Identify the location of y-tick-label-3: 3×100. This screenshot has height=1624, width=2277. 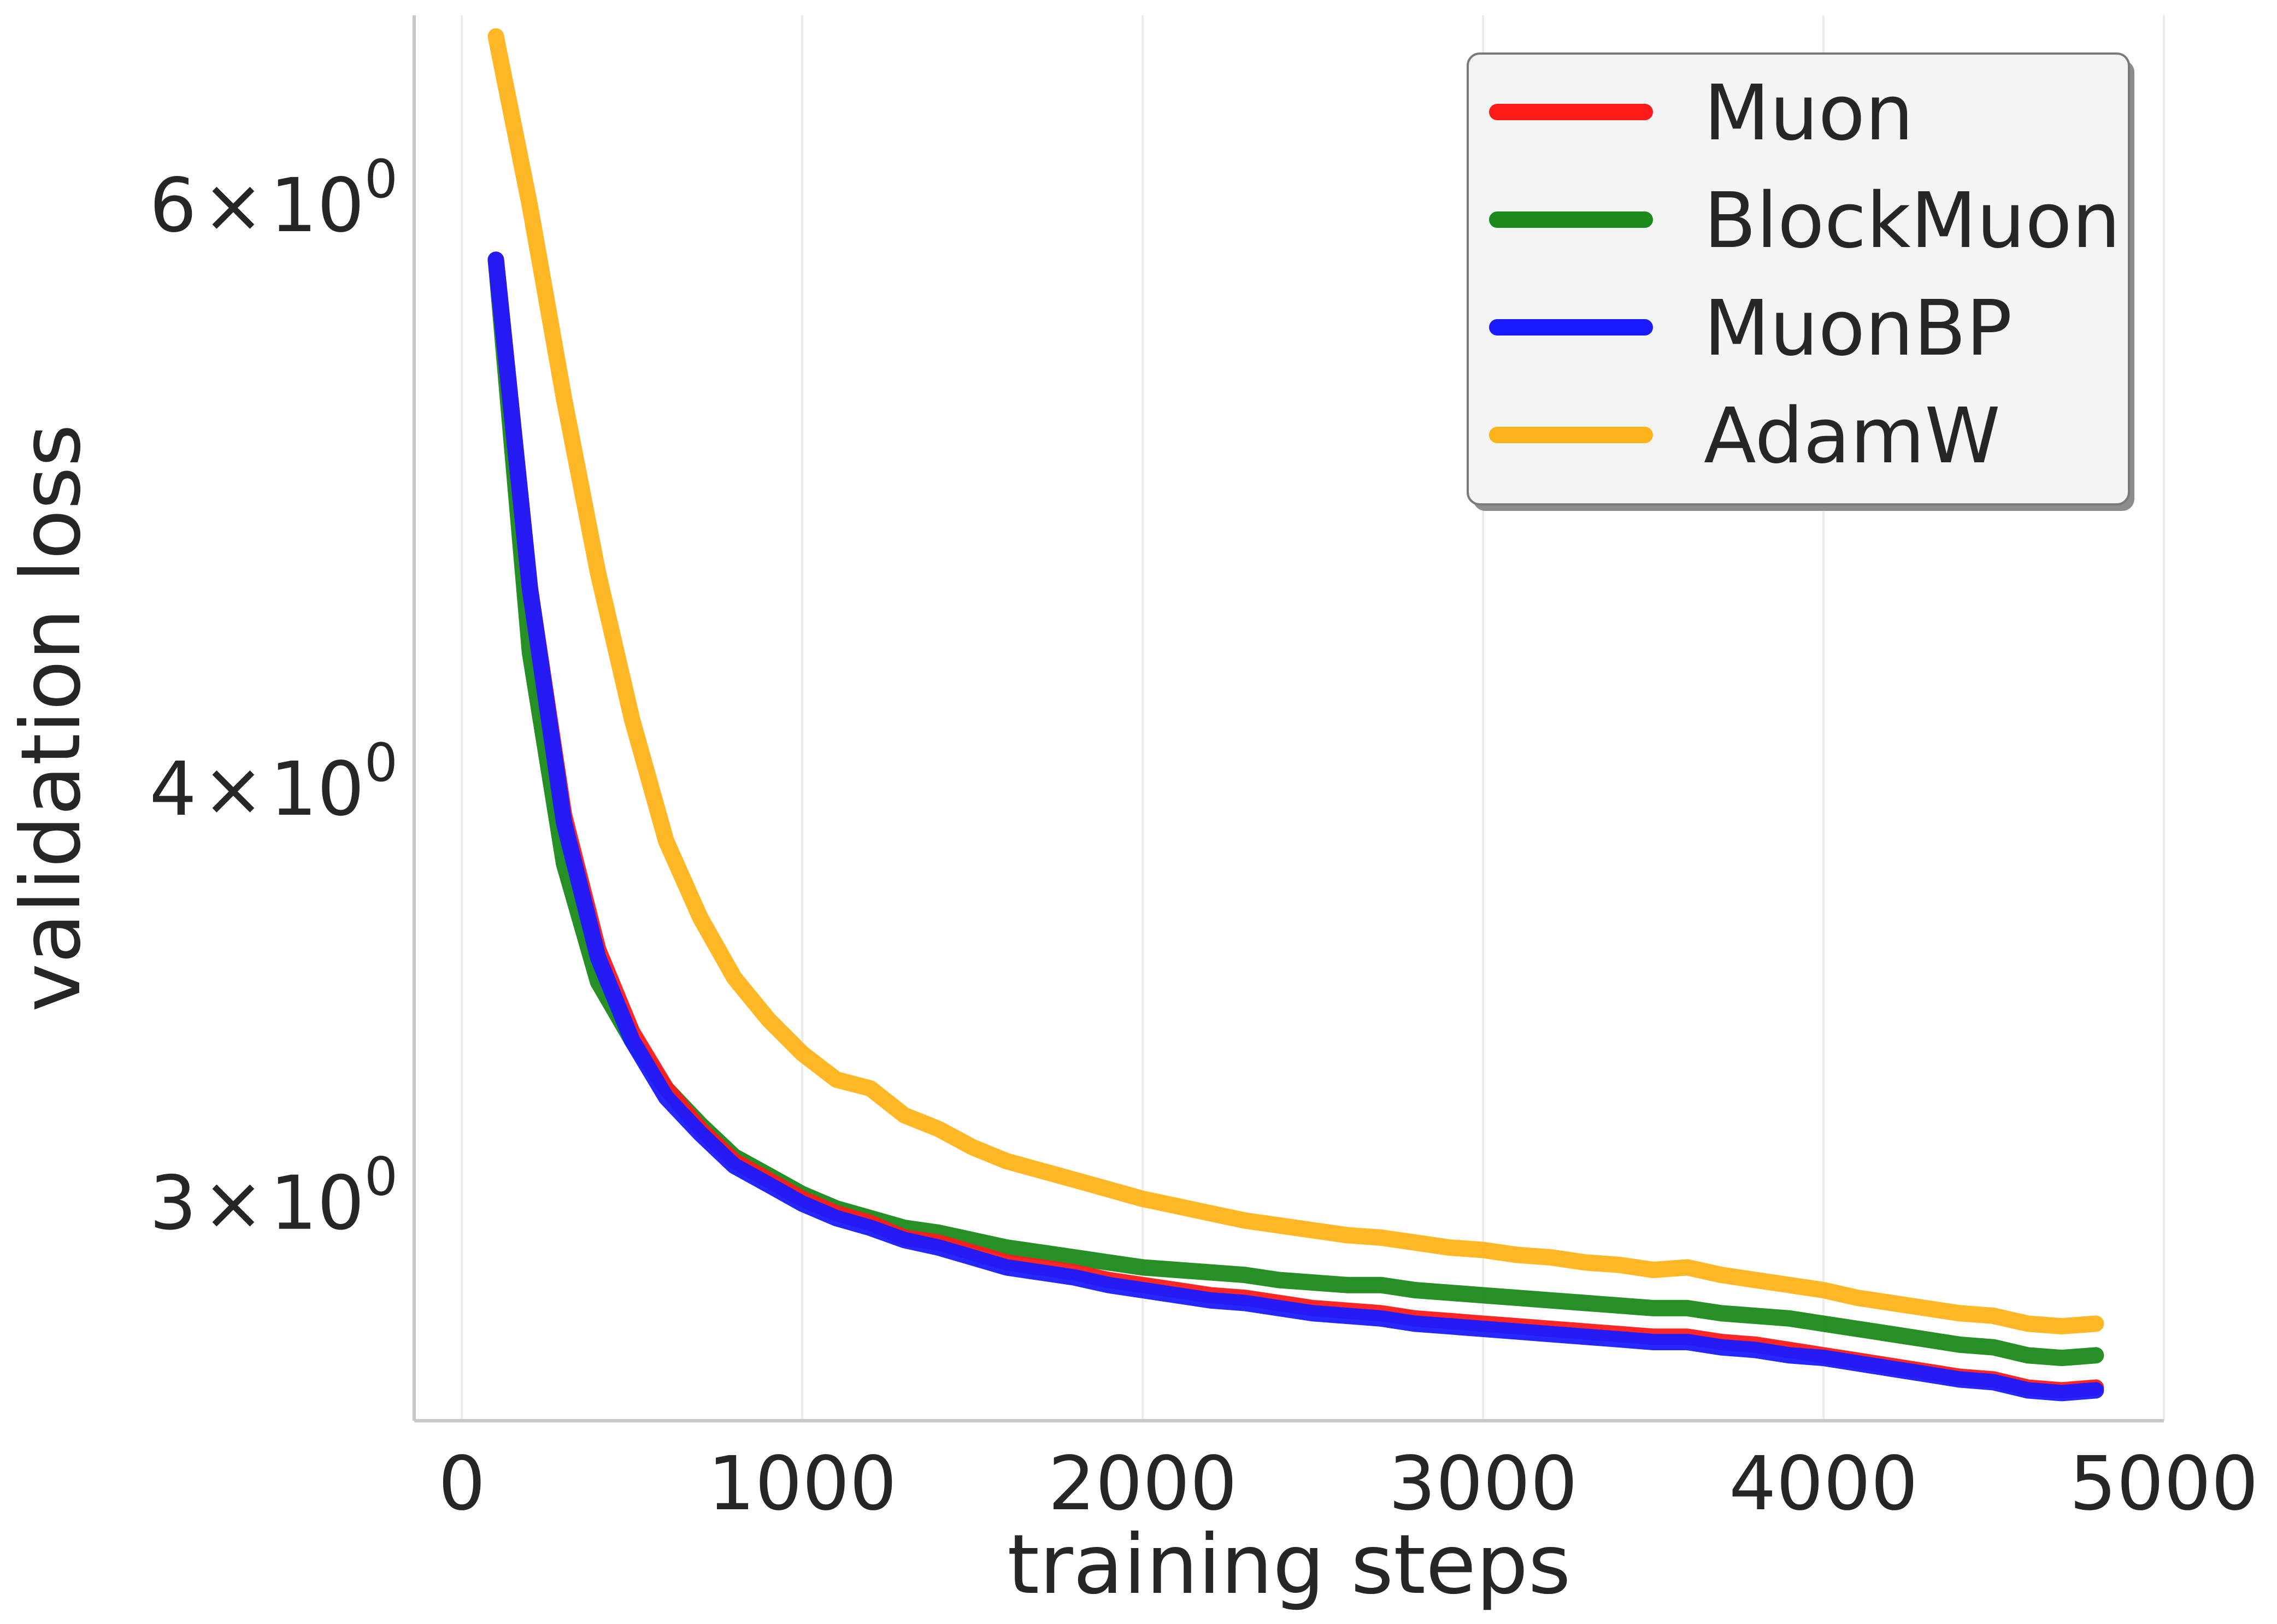
(273, 1196).